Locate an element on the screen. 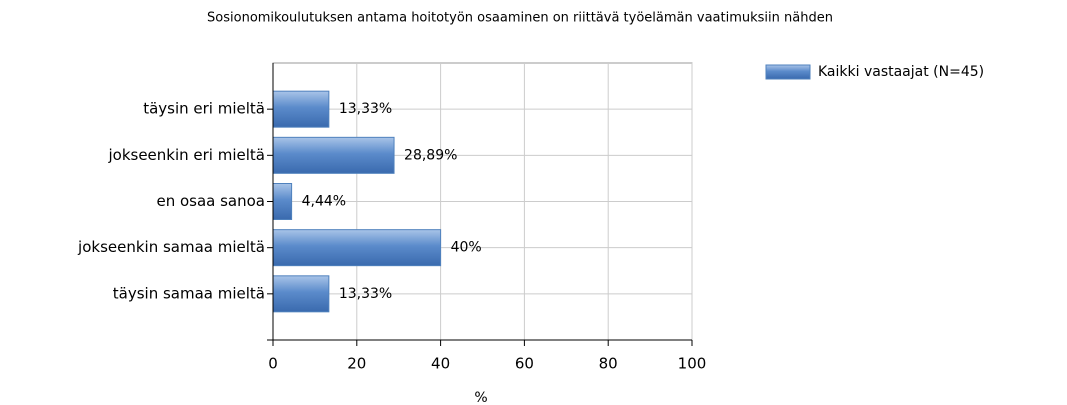  data-label: 40% is located at coordinates (466, 248).